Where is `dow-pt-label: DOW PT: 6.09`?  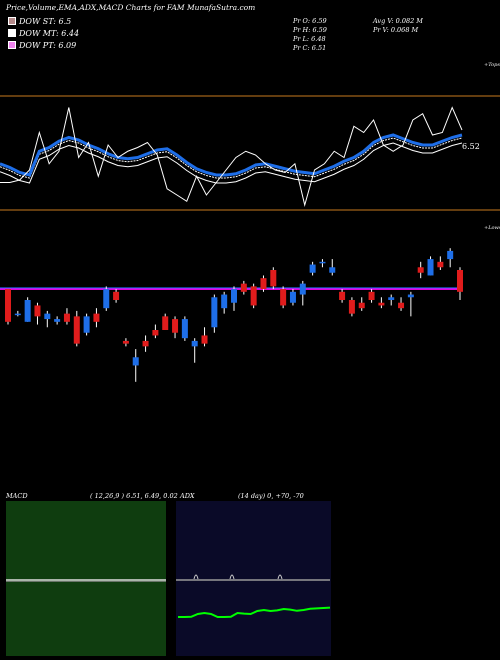
dow-pt-label: DOW PT: 6.09 is located at coordinates (48, 45).